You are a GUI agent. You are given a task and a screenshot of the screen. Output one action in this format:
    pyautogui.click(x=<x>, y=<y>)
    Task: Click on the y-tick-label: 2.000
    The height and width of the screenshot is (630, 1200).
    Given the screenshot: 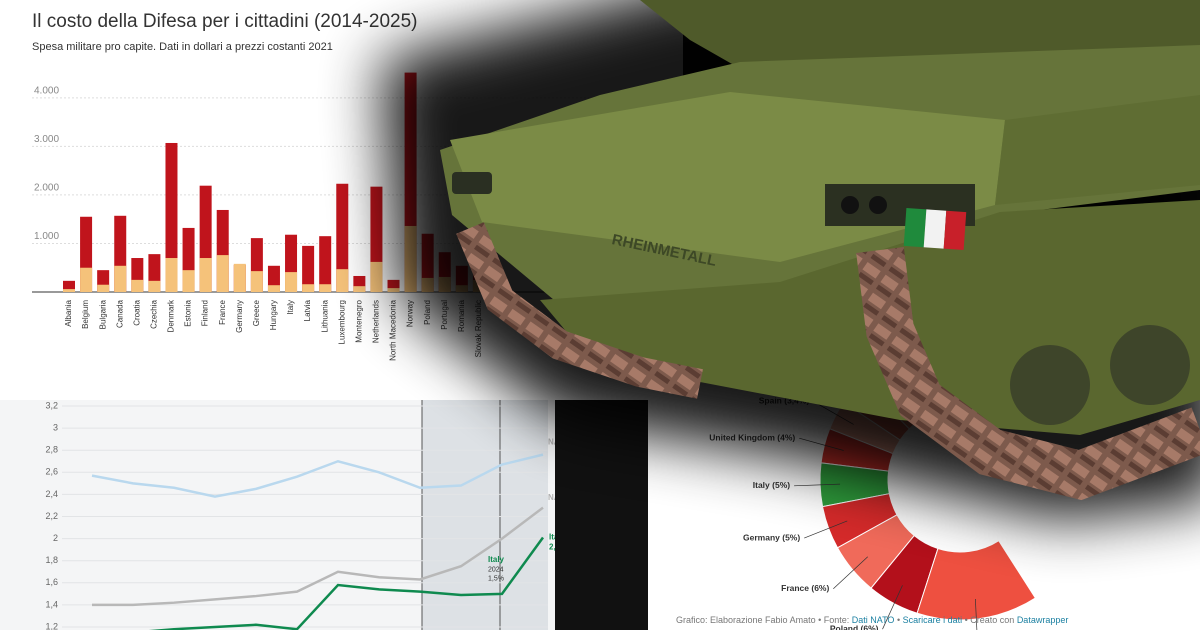 What is the action you would take?
    pyautogui.click(x=46, y=188)
    